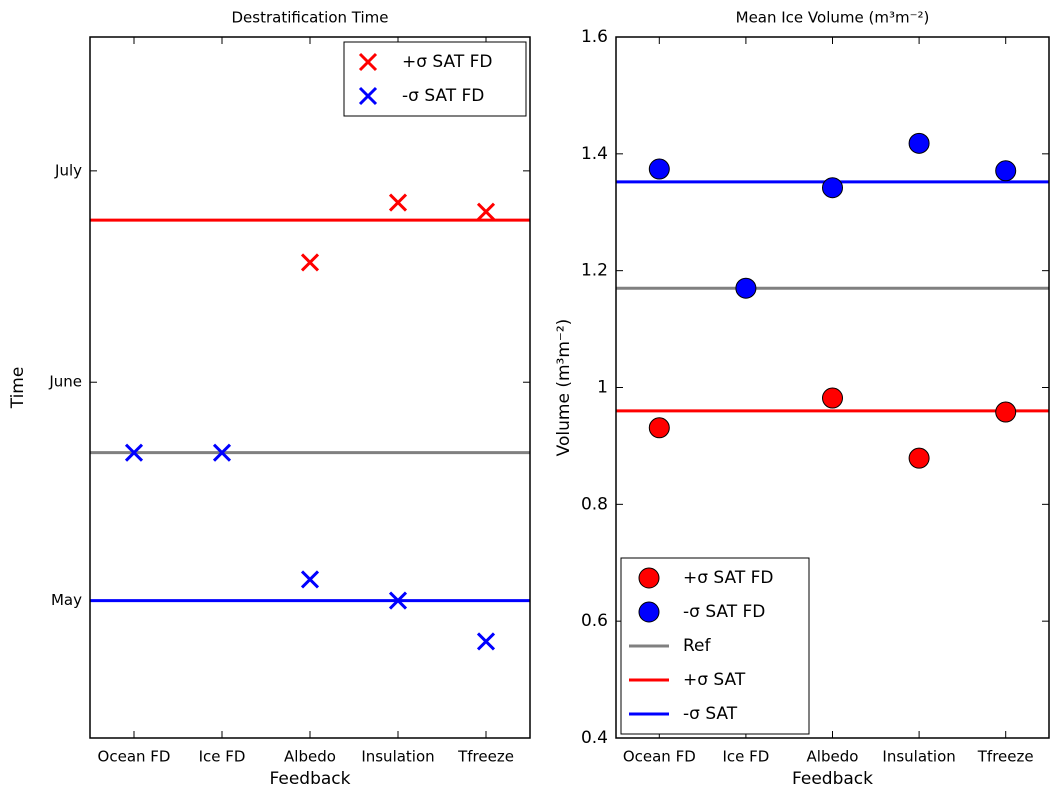 The image size is (1051, 790). What do you see at coordinates (594, 621) in the screenshot?
I see `y-tick-label: 0.6` at bounding box center [594, 621].